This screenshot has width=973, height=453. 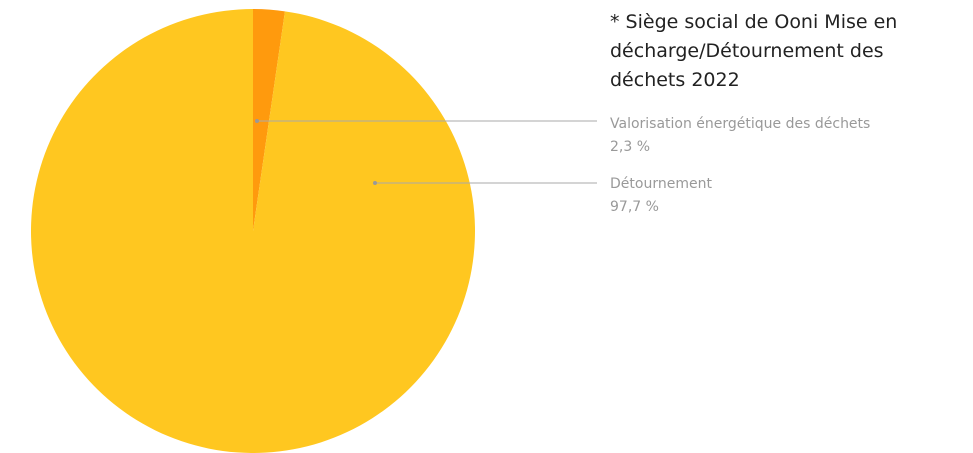 What do you see at coordinates (661, 184) in the screenshot?
I see `slice-label: Détournement` at bounding box center [661, 184].